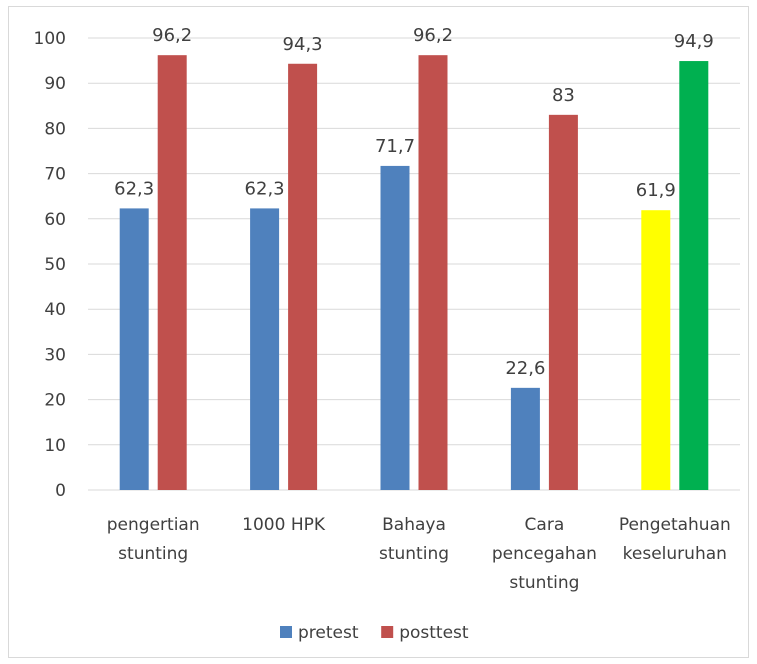 The width and height of the screenshot is (757, 664). What do you see at coordinates (694, 41) in the screenshot?
I see `data-label-posttest: 94,9` at bounding box center [694, 41].